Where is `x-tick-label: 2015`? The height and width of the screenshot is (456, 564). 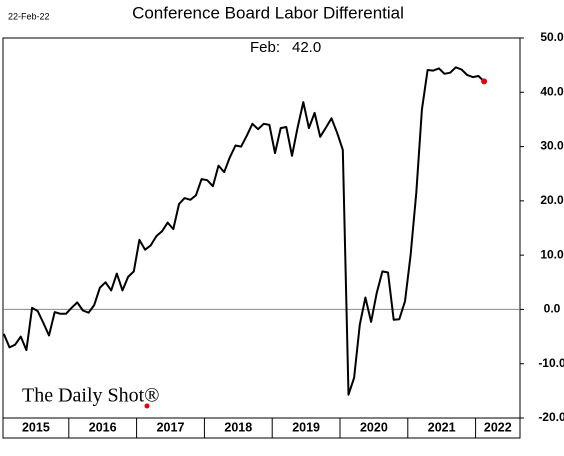 x-tick-label: 2015 is located at coordinates (36, 427).